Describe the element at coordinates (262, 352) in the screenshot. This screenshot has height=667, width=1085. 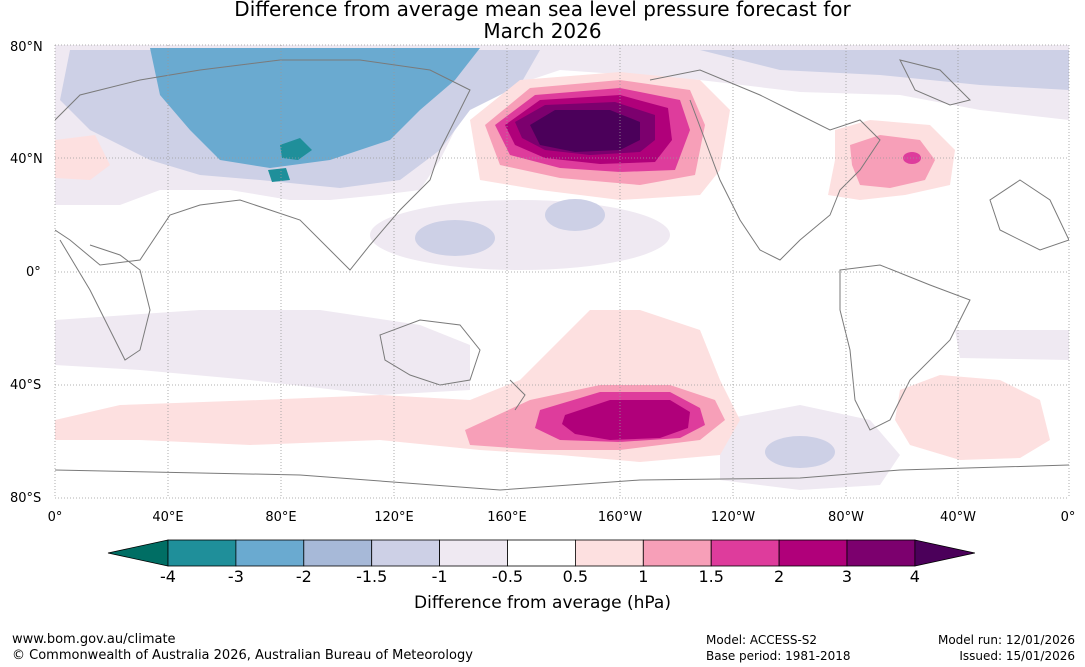
I see `negative-anomaly-indian-ocean` at that location.